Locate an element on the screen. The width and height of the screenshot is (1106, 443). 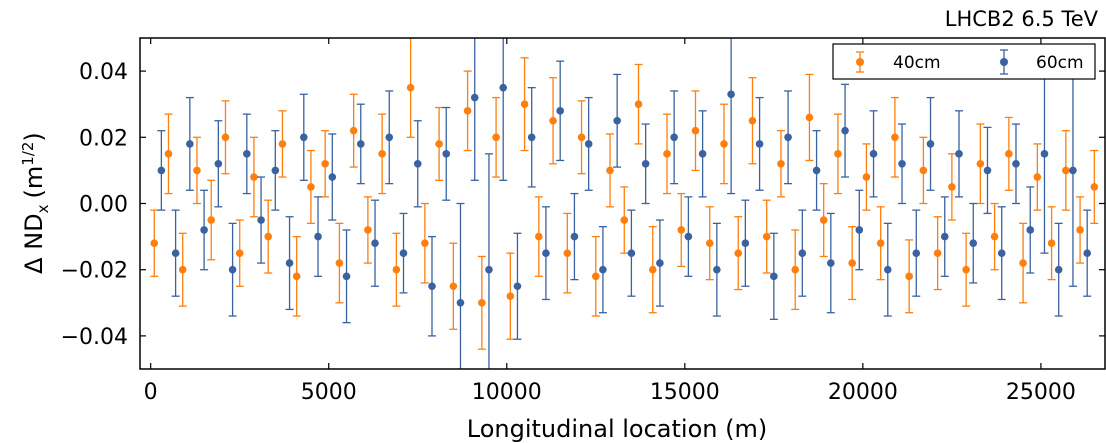
y-axis-label: Δ NDx (m1/2) is located at coordinates (35, 203).